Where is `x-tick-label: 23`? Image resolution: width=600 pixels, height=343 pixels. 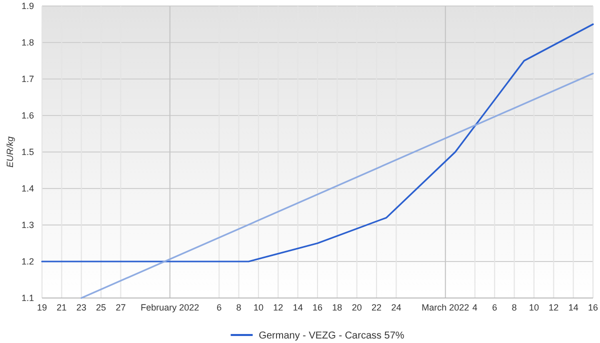 x-tick-label: 23 is located at coordinates (81, 307).